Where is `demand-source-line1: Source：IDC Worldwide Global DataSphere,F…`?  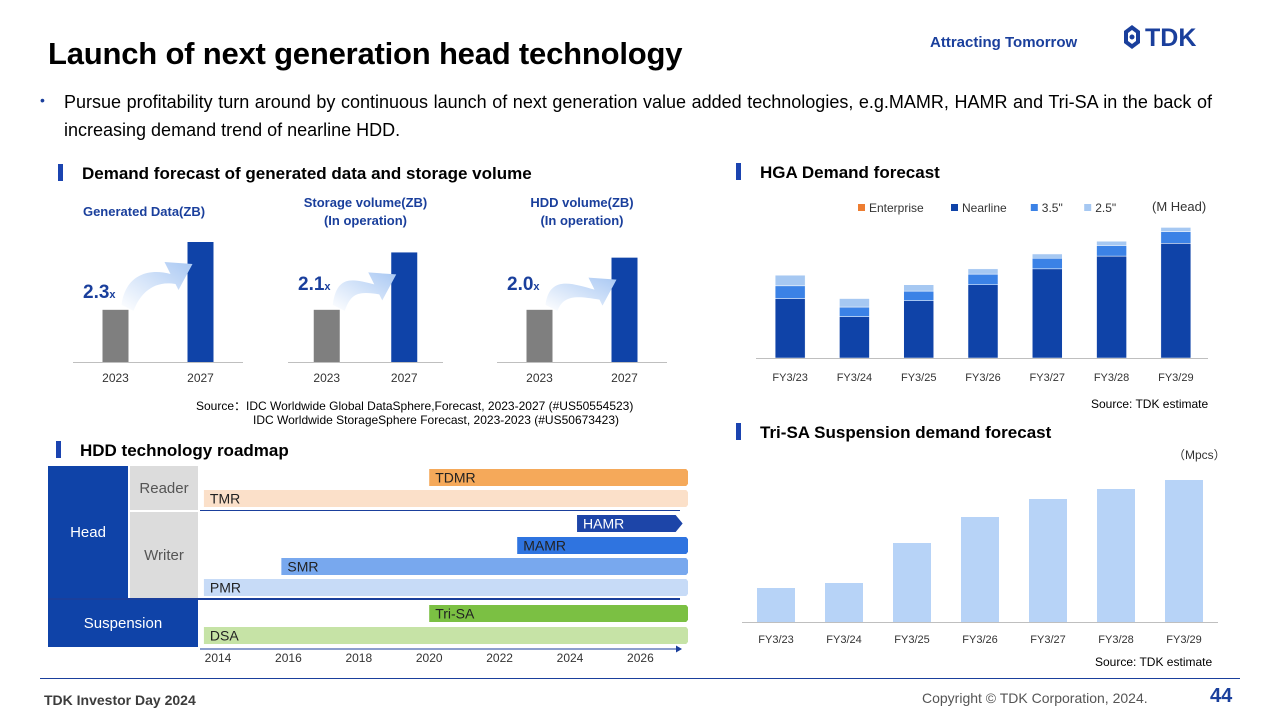
demand-source-line1: Source：IDC Worldwide Global DataSphere,F… is located at coordinates (415, 406).